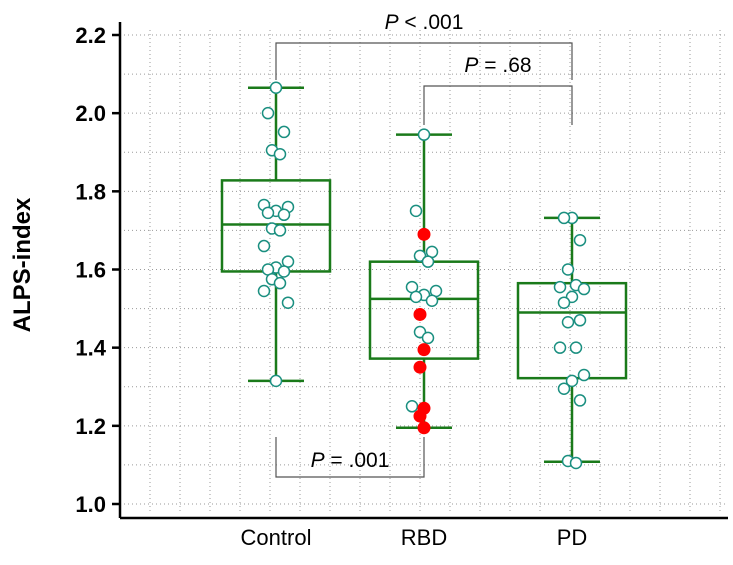 This screenshot has height=565, width=733. Describe the element at coordinates (431, 22) in the screenshot. I see `p-value-text: < .001` at that location.